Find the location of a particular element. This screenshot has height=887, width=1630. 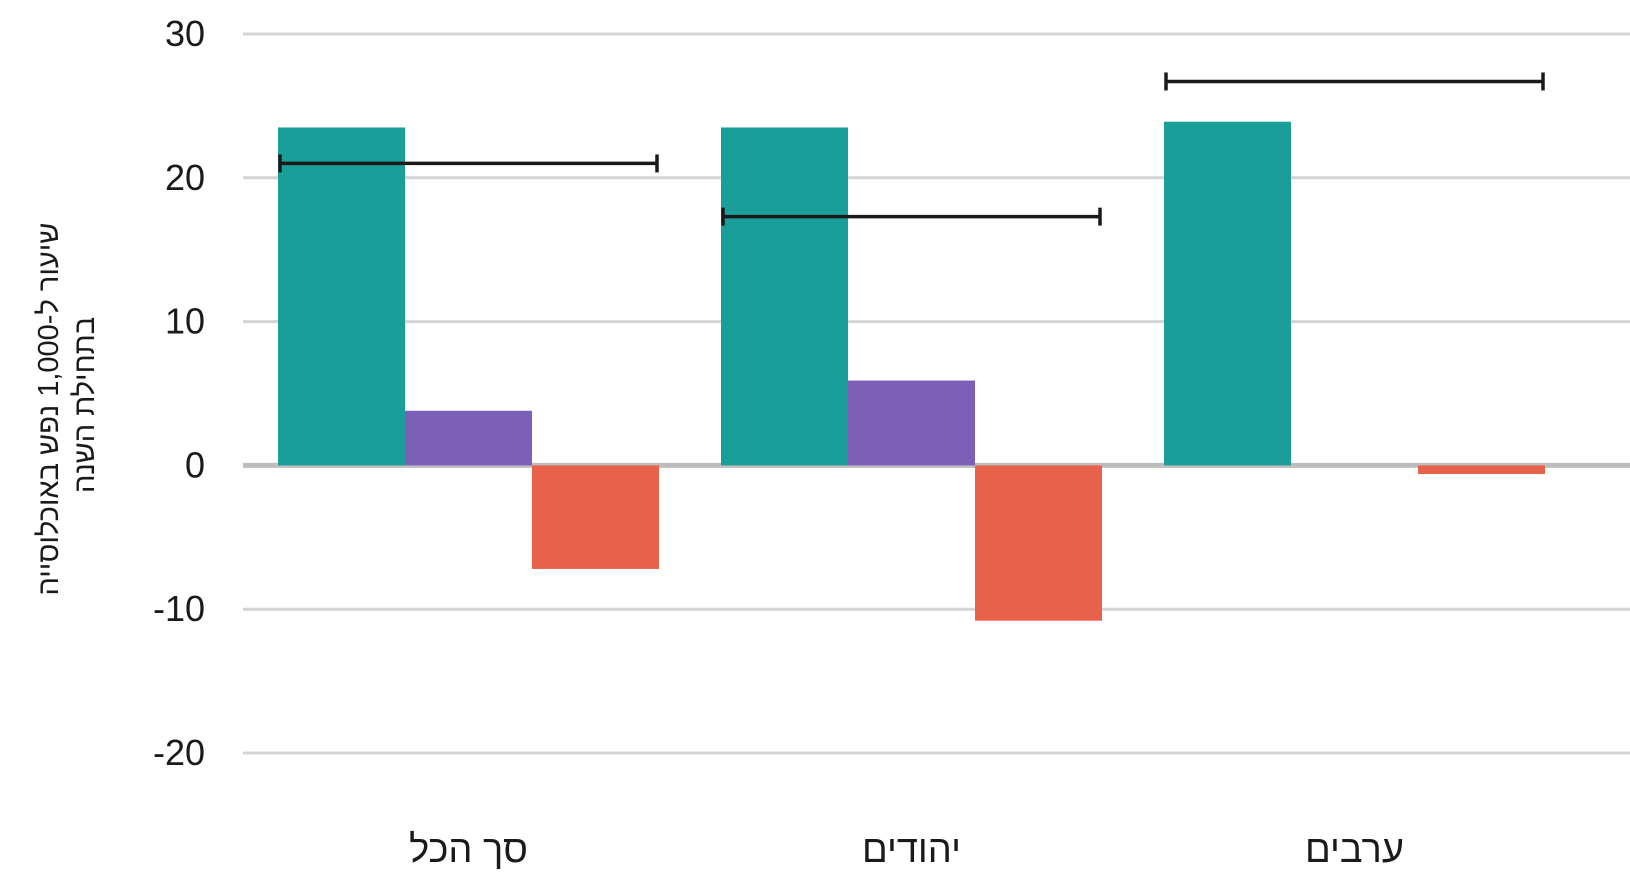

y-tick-label: 30 is located at coordinates (185, 33).